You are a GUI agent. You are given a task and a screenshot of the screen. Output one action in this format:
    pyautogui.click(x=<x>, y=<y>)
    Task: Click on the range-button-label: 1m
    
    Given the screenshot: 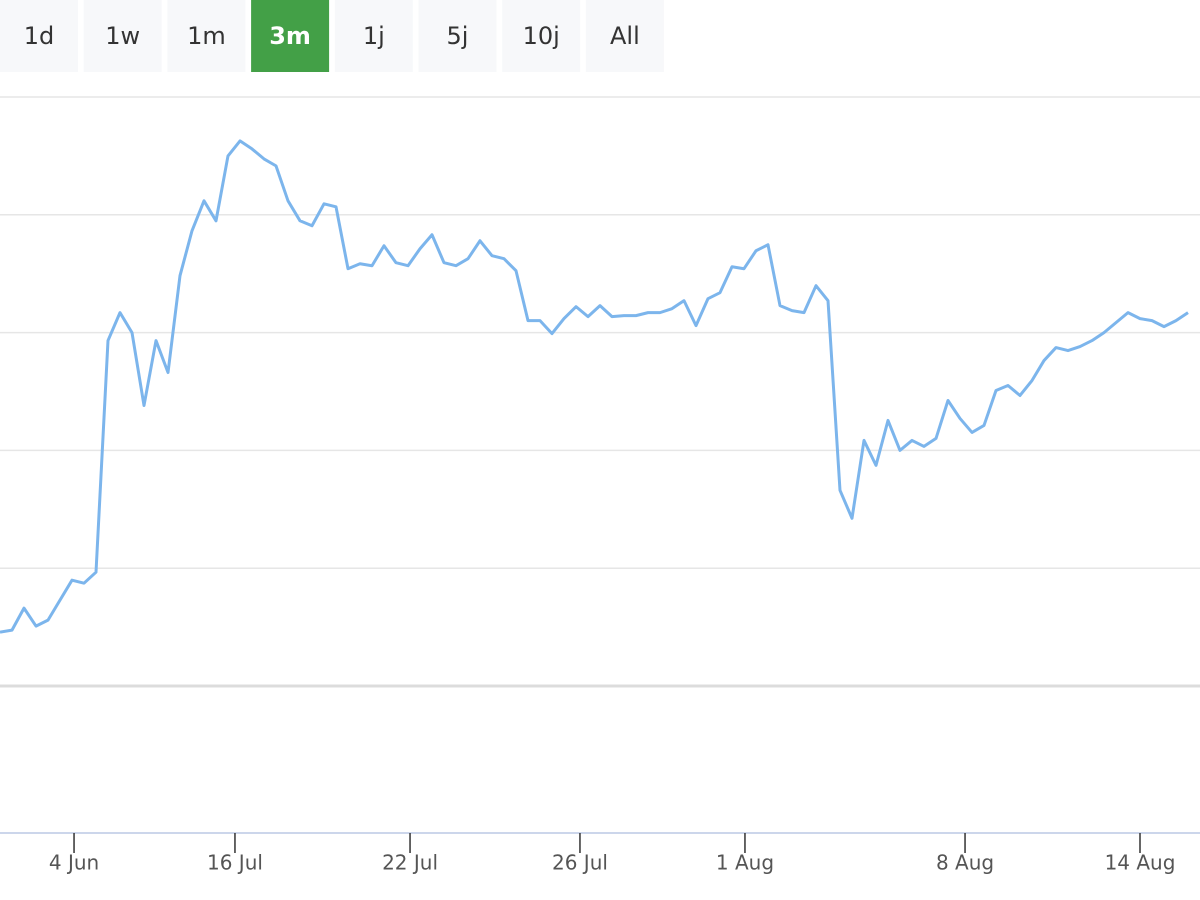 What is the action you would take?
    pyautogui.click(x=206, y=36)
    